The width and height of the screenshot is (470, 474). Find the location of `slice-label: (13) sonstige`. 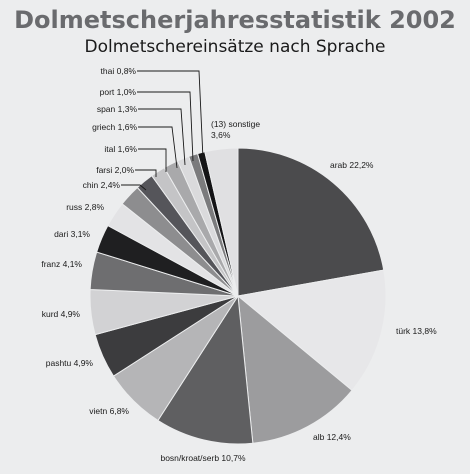

slice-label: (13) sonstige is located at coordinates (235, 124).